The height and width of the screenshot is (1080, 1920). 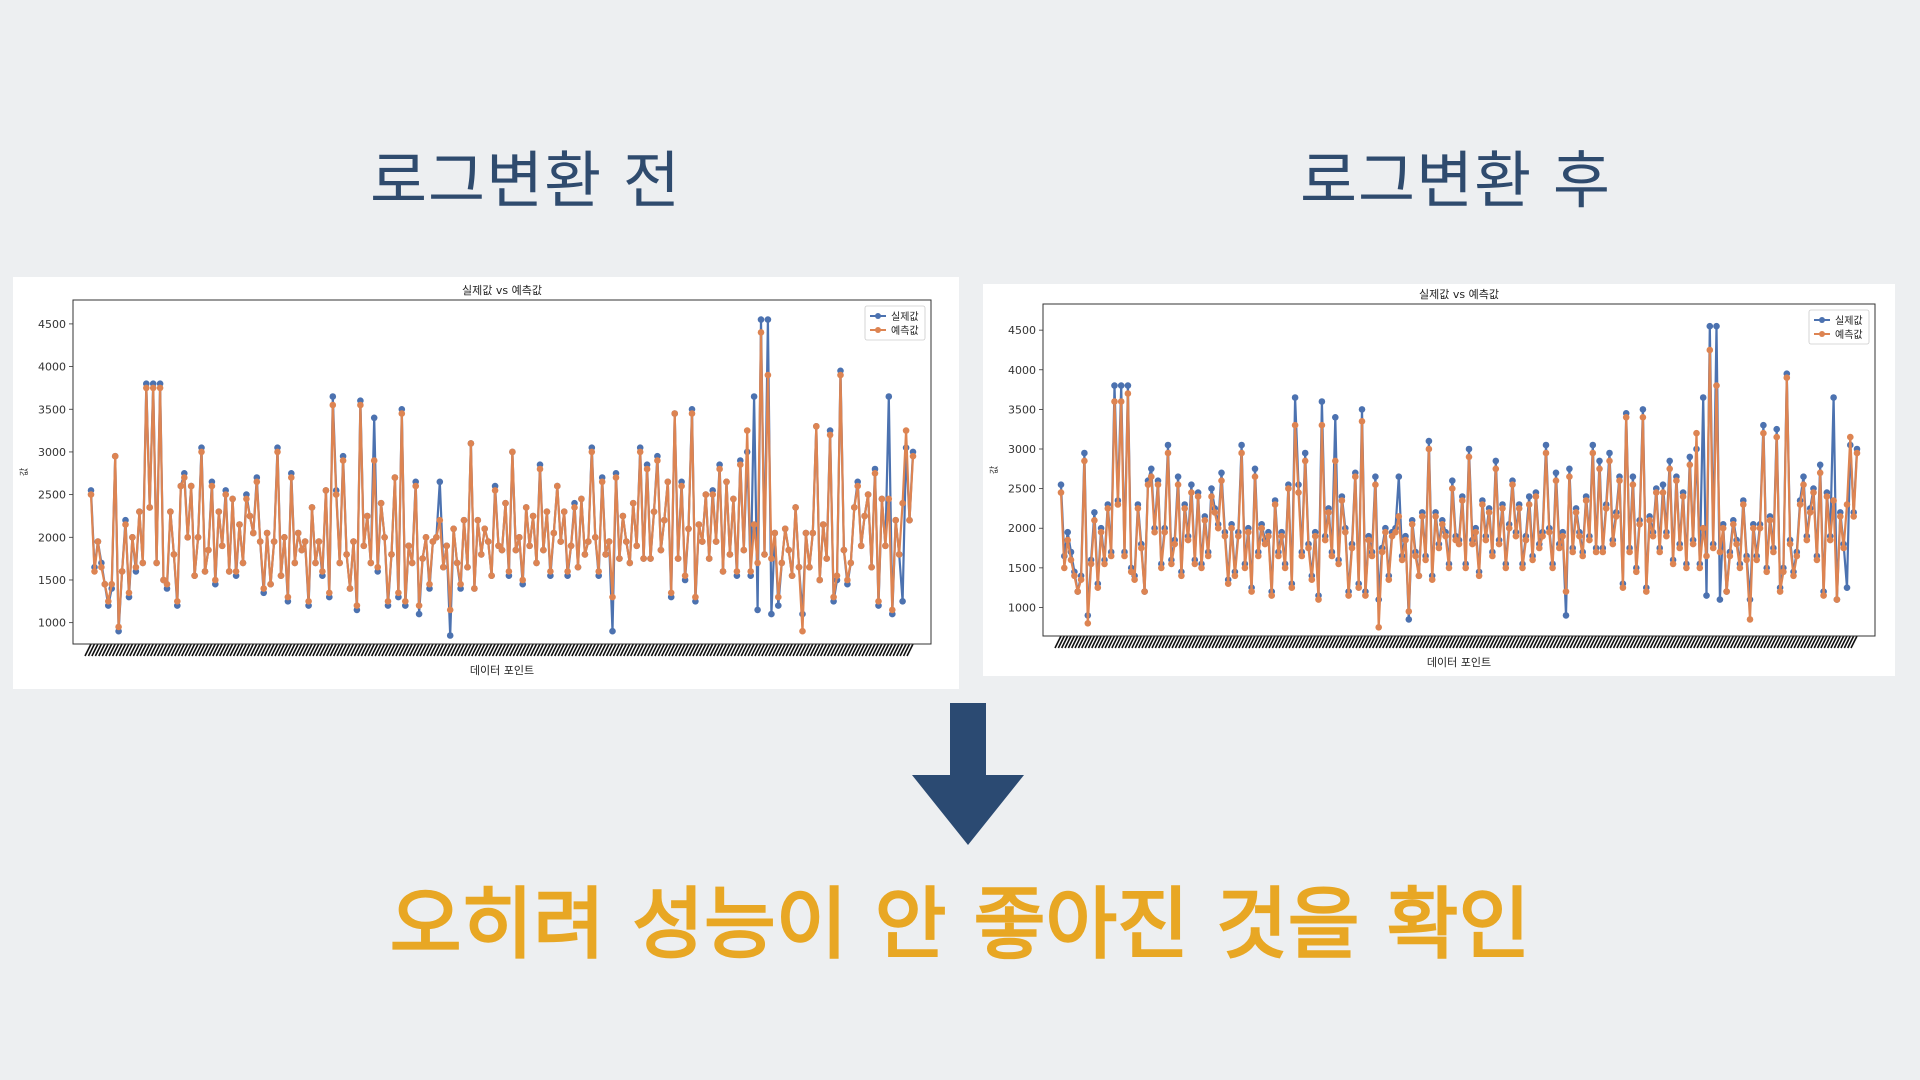 I want to click on legend-swatch-marker, so click(x=1822, y=334).